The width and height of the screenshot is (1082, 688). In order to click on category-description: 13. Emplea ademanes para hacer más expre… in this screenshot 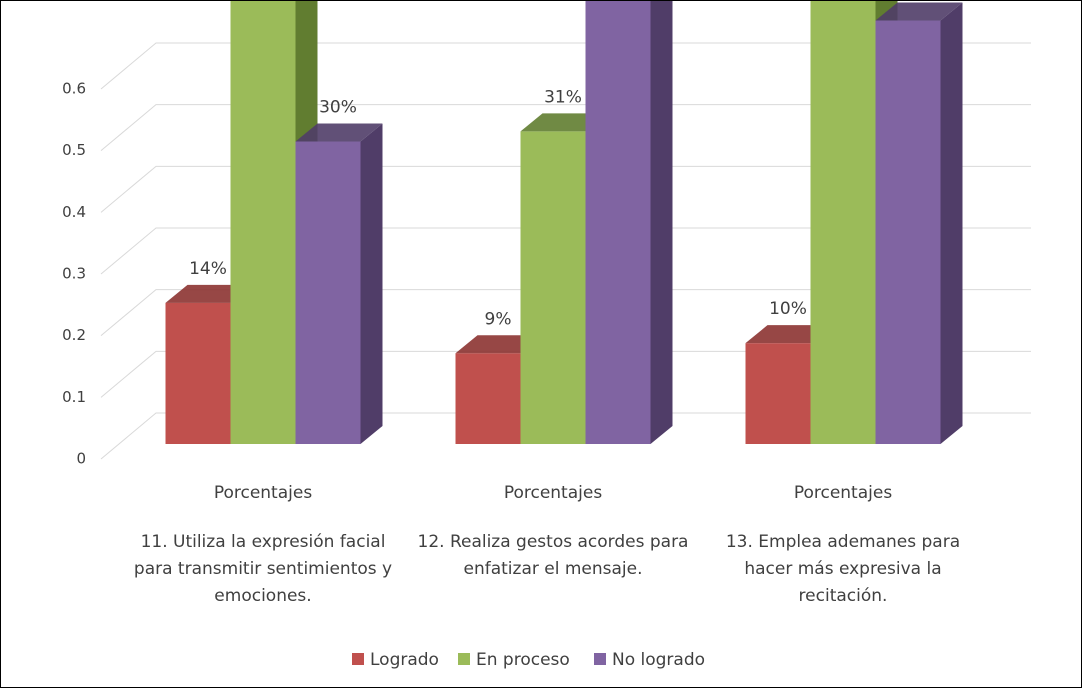, I will do `click(843, 569)`.